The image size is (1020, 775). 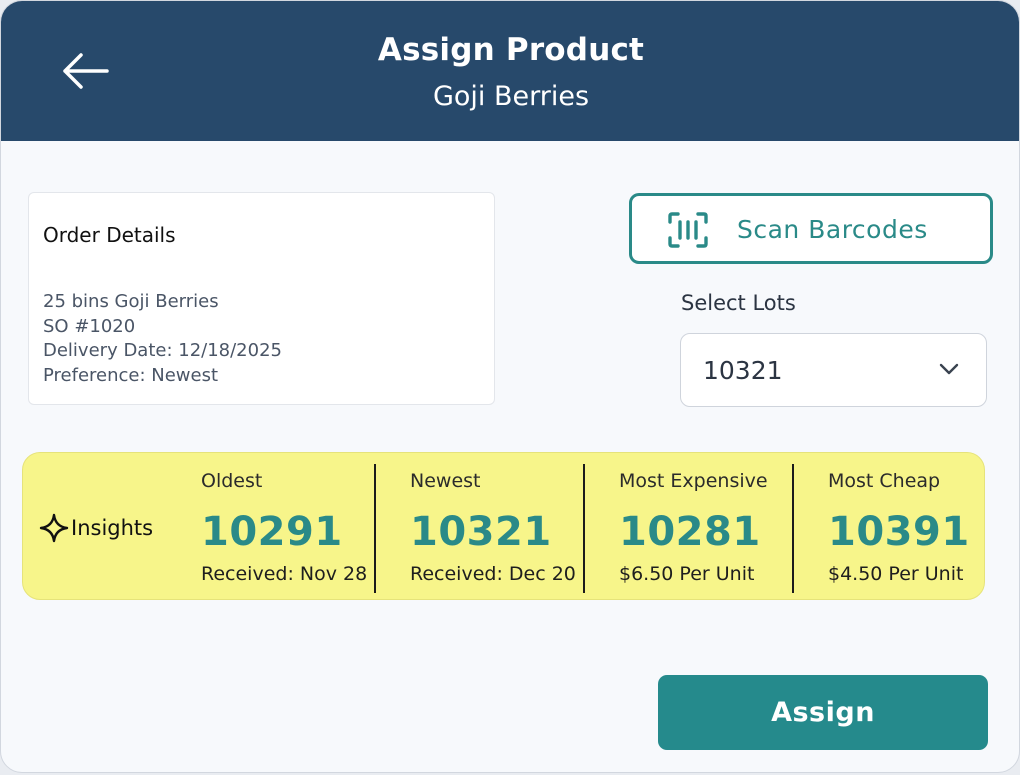 I want to click on insight-lot-number: 10291, so click(x=272, y=532).